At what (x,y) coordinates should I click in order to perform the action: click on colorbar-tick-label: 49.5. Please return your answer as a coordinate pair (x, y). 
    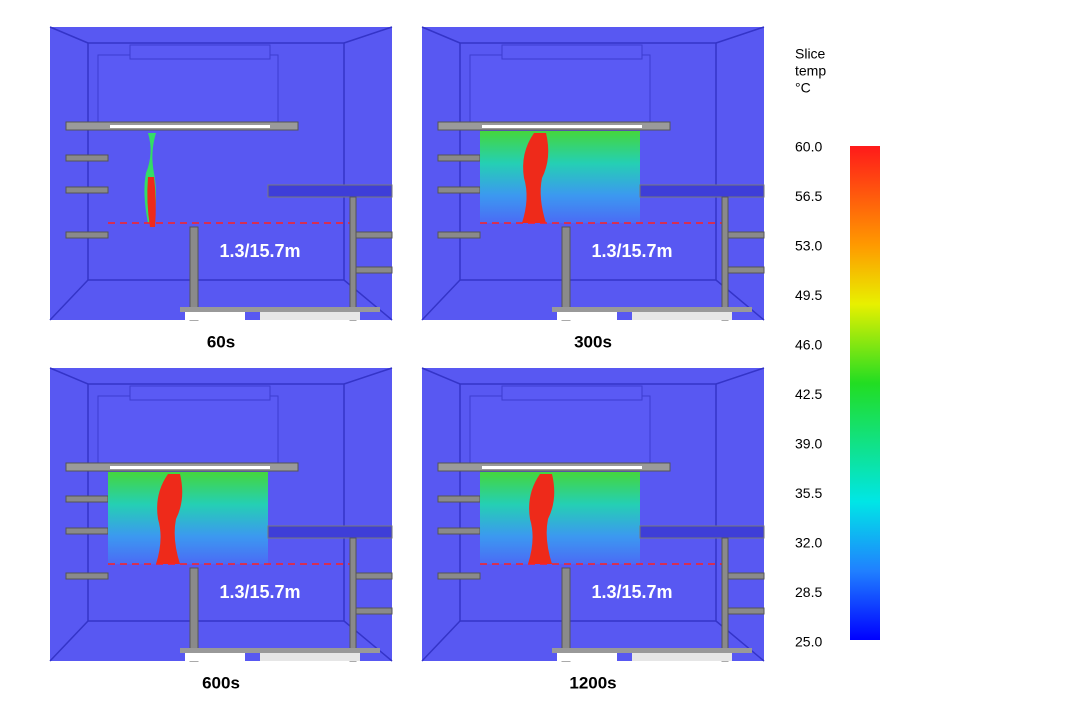
    Looking at the image, I should click on (808, 295).